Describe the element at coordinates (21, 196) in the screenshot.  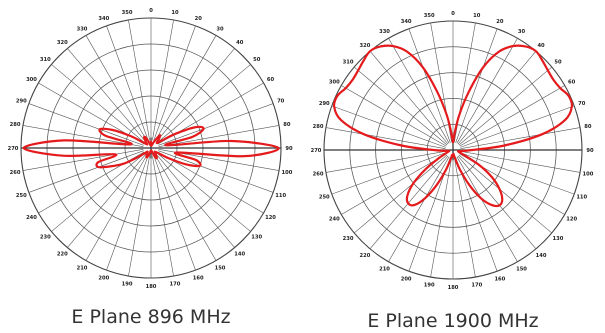
I see `angle-tick-label: 250` at that location.